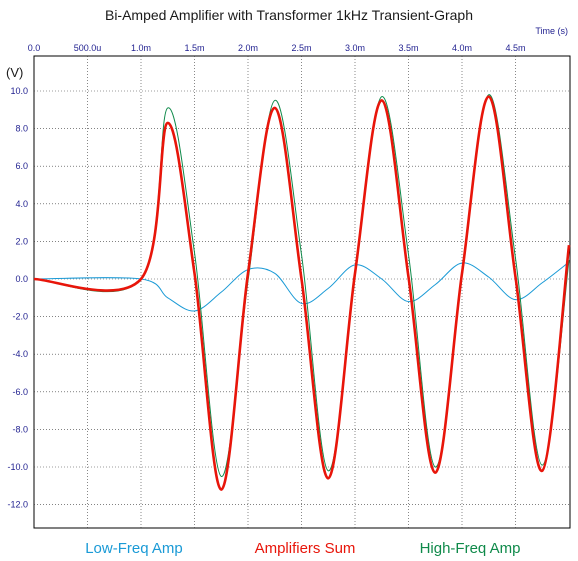  Describe the element at coordinates (21, 166) in the screenshot. I see `y-tick-label: 6.0` at that location.